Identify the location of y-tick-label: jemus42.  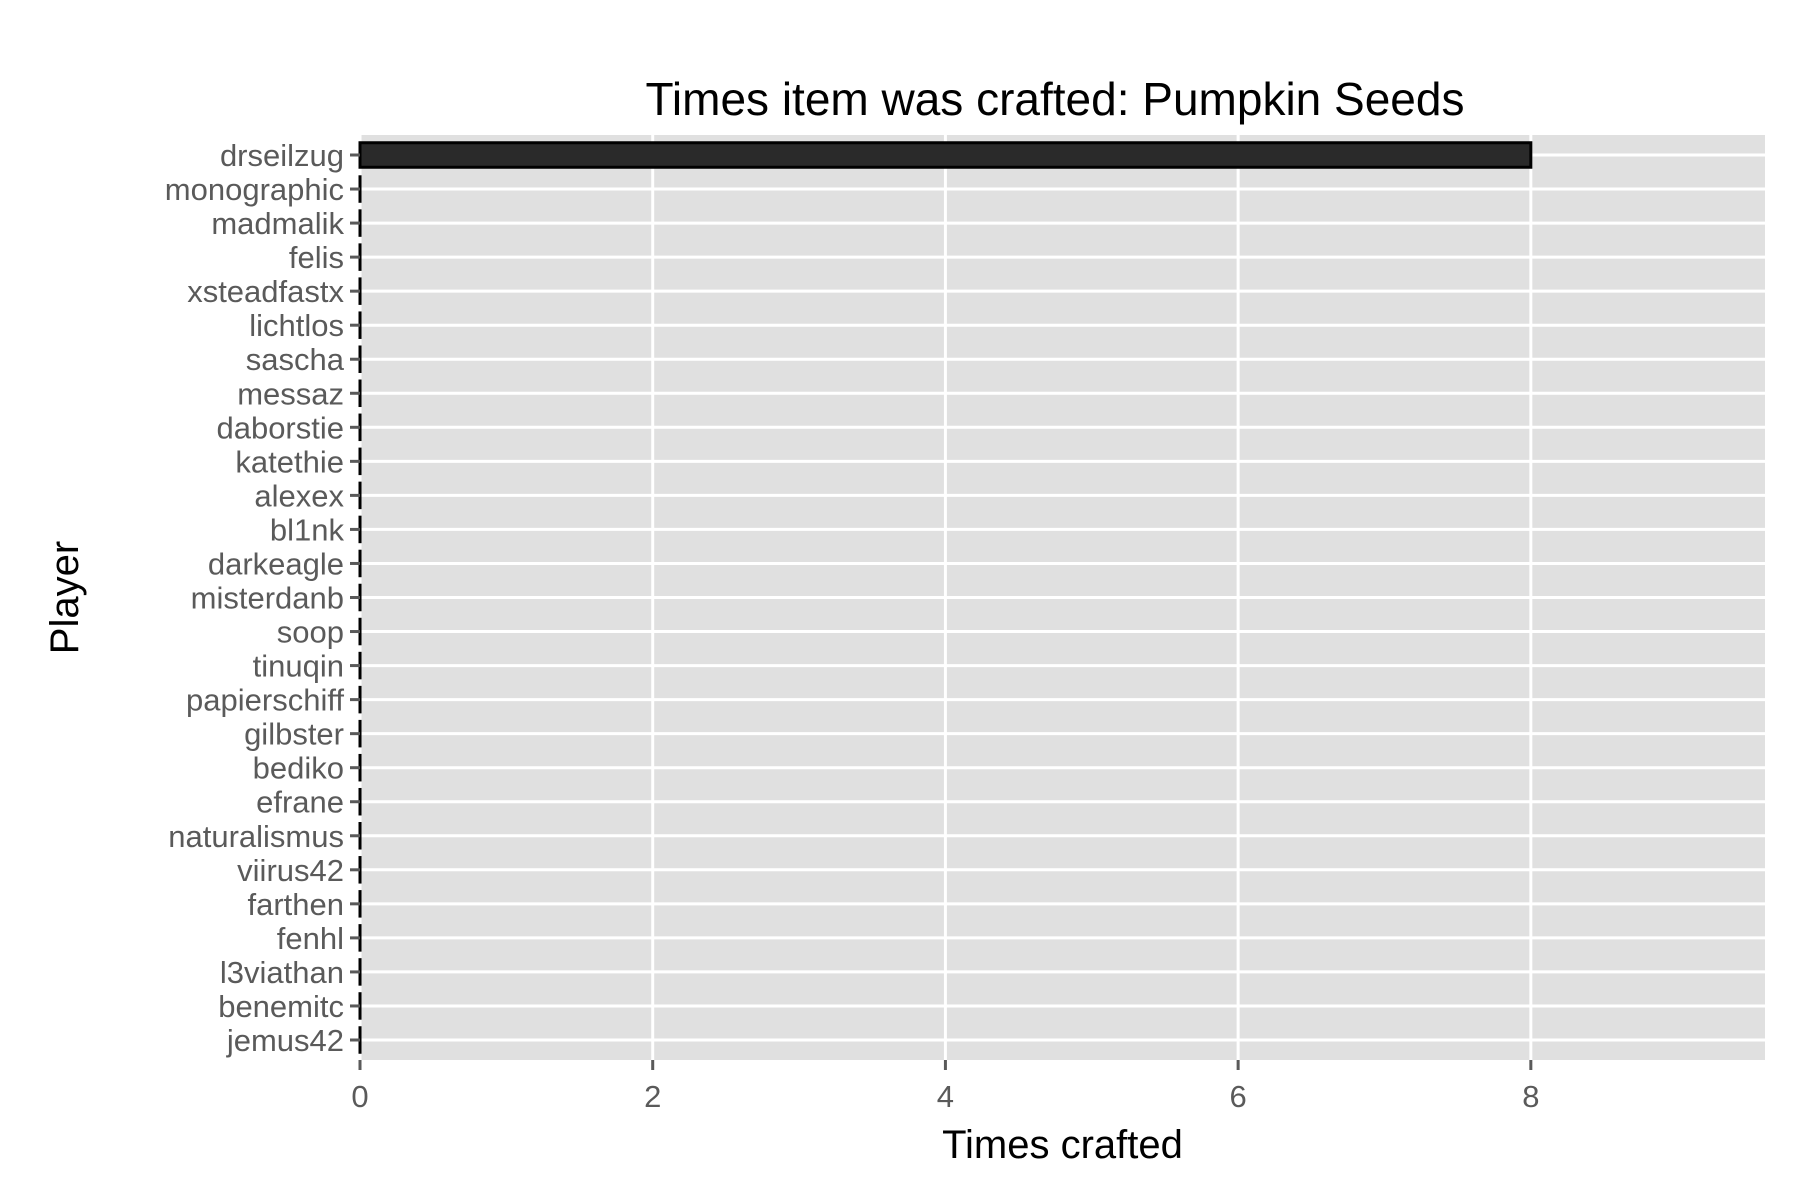
(285, 1040).